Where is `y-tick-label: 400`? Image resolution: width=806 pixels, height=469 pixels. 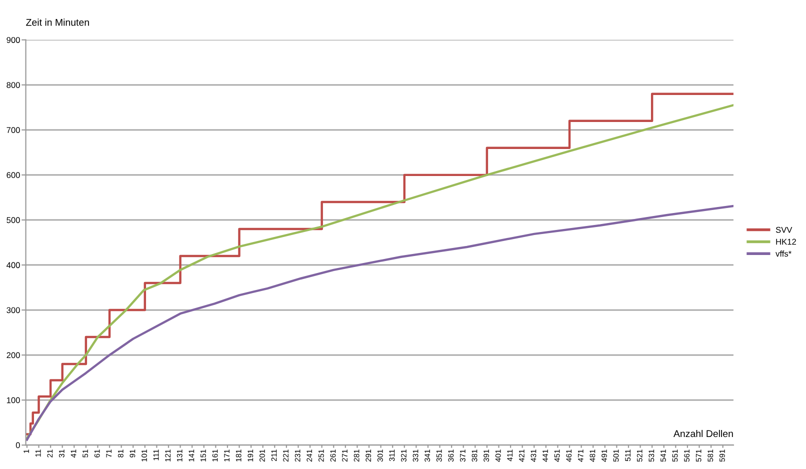
y-tick-label: 400 is located at coordinates (13, 265).